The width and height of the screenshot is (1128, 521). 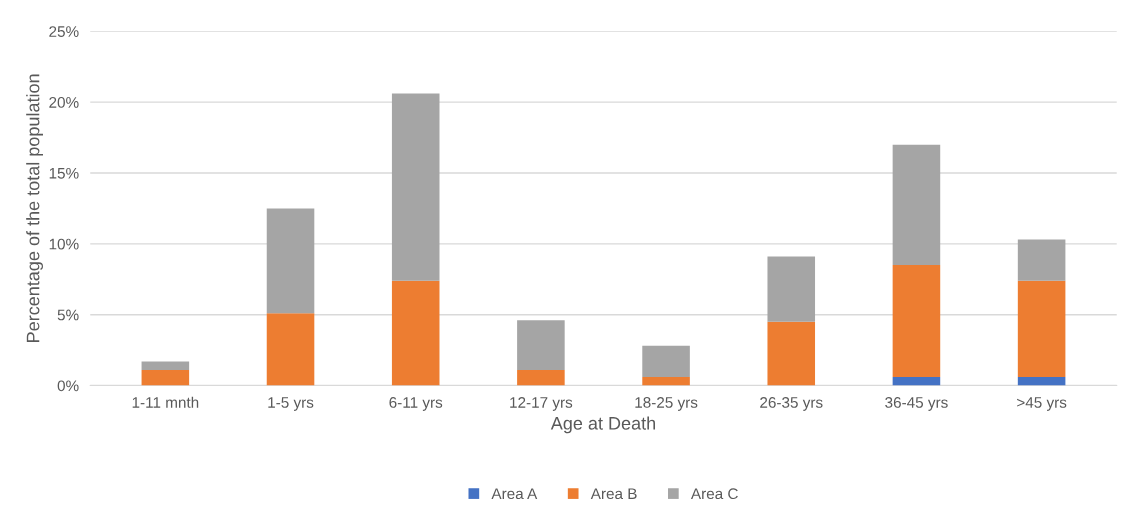 What do you see at coordinates (64, 31) in the screenshot?
I see `y-tick-label: 25%` at bounding box center [64, 31].